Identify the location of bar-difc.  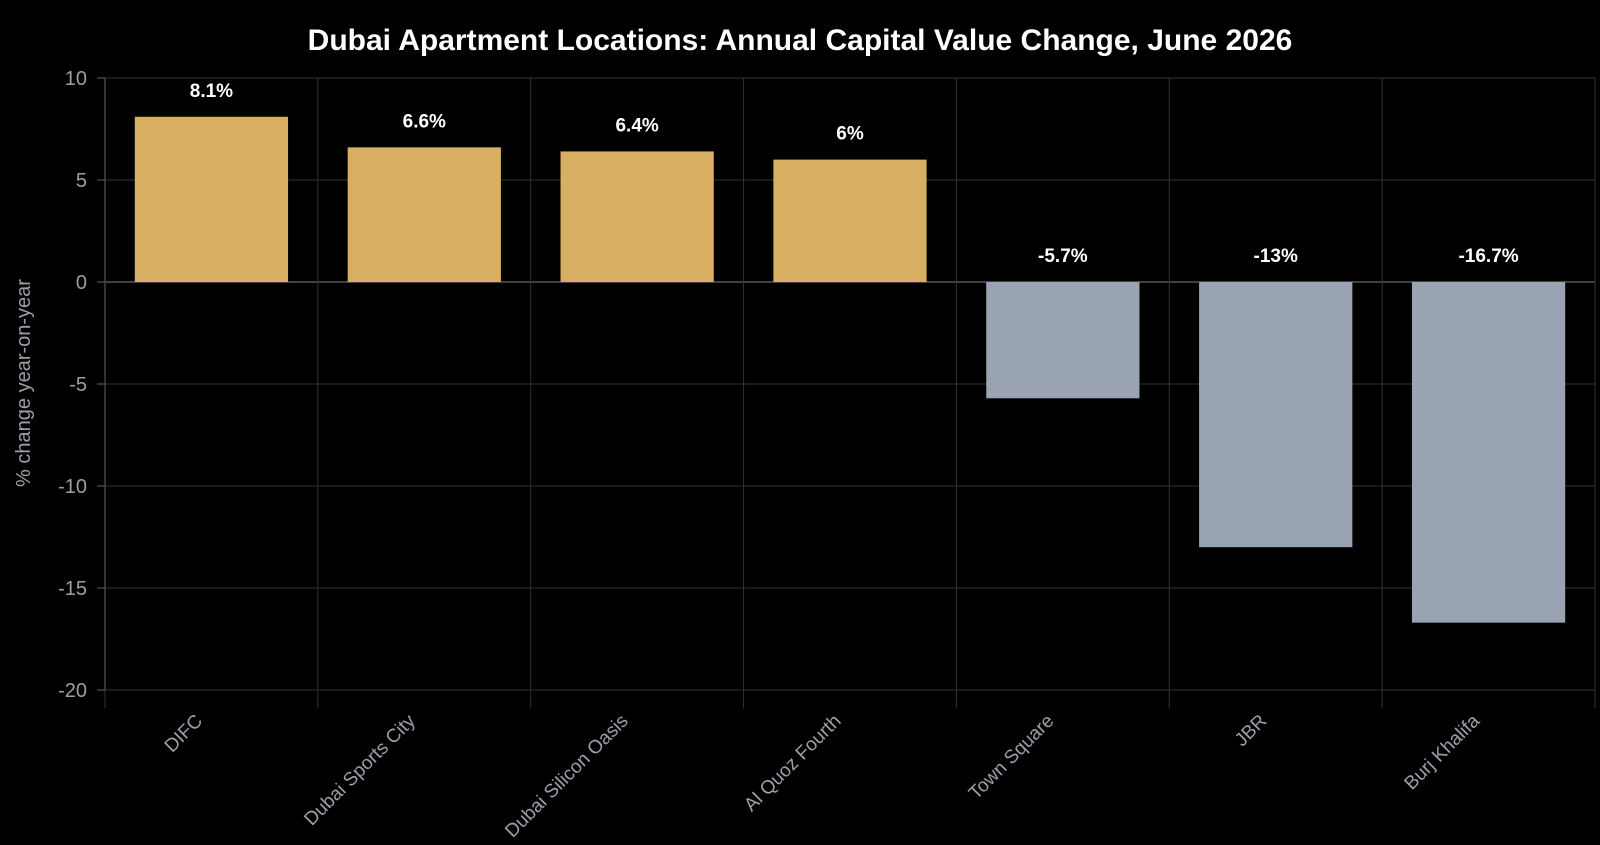
(211, 199).